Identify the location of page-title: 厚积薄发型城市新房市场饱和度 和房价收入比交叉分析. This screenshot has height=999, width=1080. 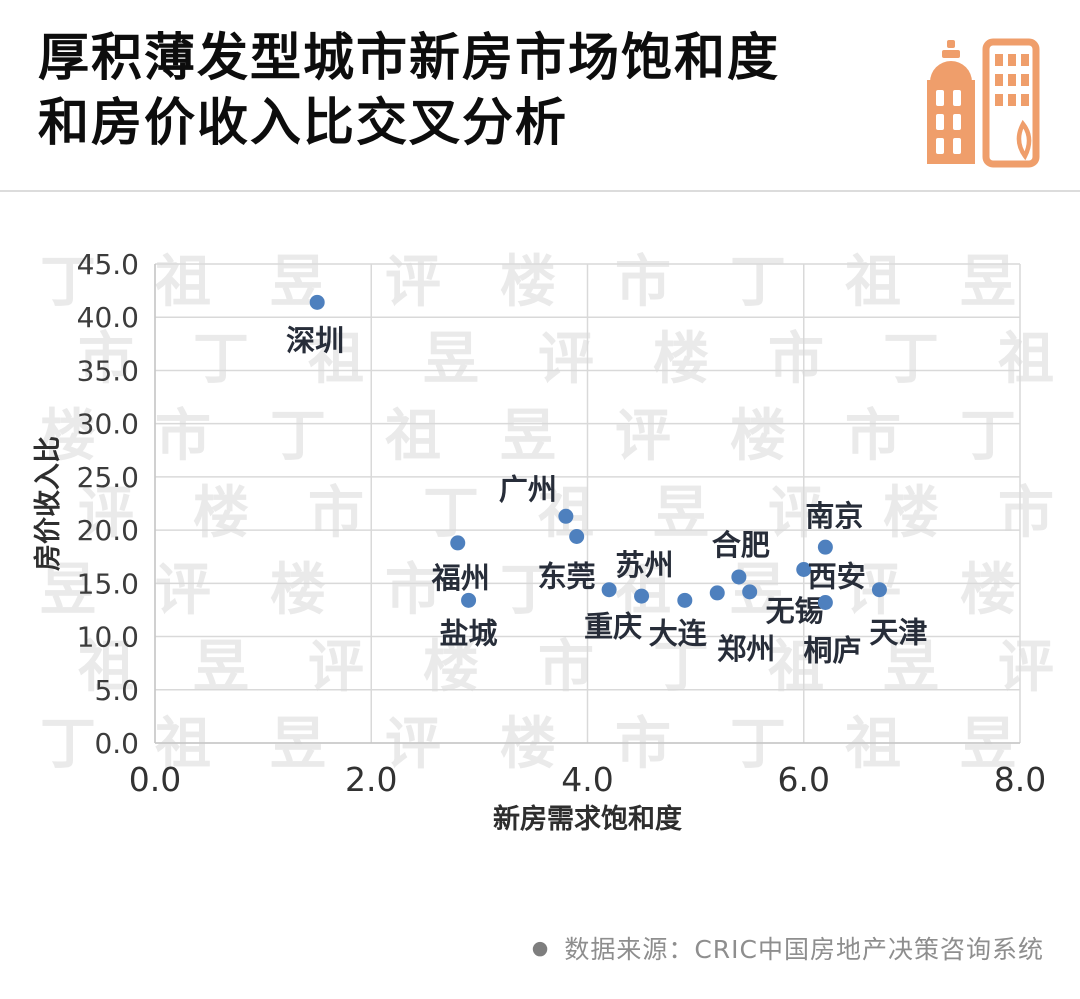
(409, 91).